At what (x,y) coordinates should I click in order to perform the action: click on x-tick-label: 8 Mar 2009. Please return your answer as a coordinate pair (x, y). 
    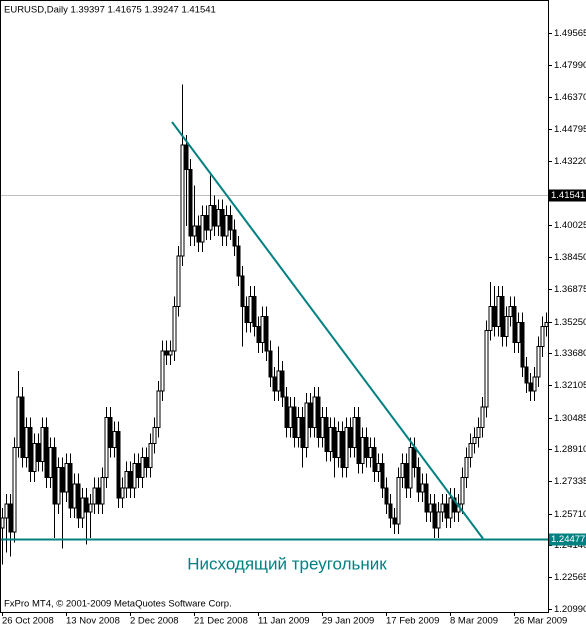
    Looking at the image, I should click on (474, 621).